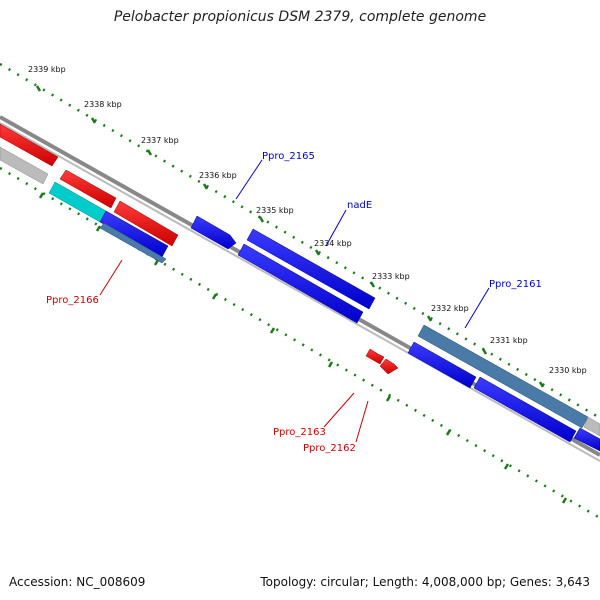  Describe the element at coordinates (72, 300) in the screenshot. I see `gene-label-ppro-2166: Ppro_2166` at that location.